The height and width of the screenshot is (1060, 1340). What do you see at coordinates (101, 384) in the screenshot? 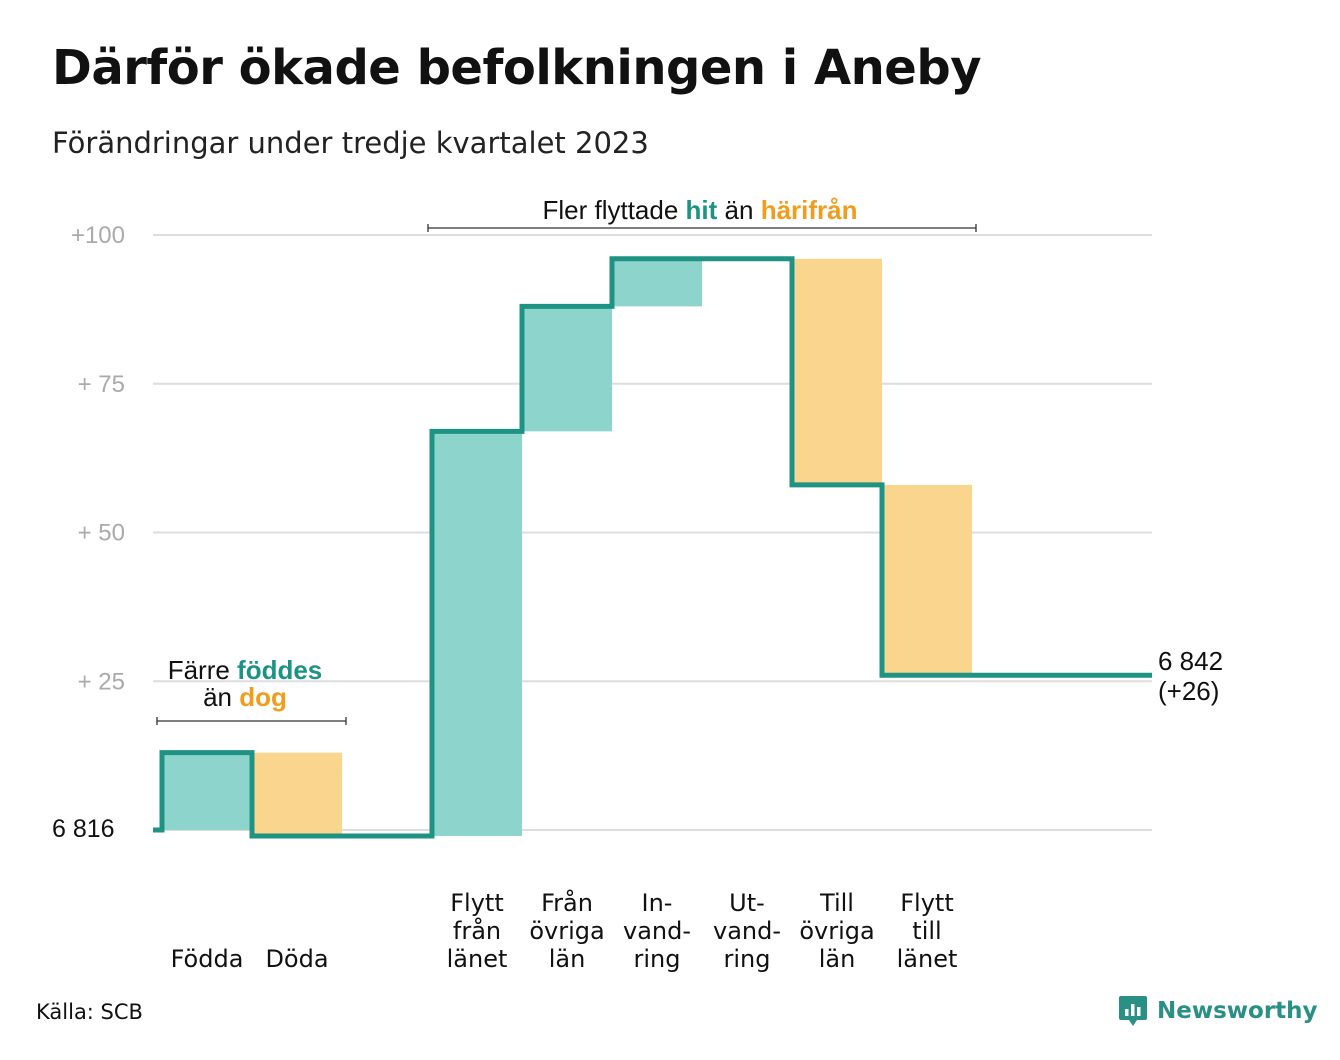
I see `y-tick-label: + 75` at bounding box center [101, 384].